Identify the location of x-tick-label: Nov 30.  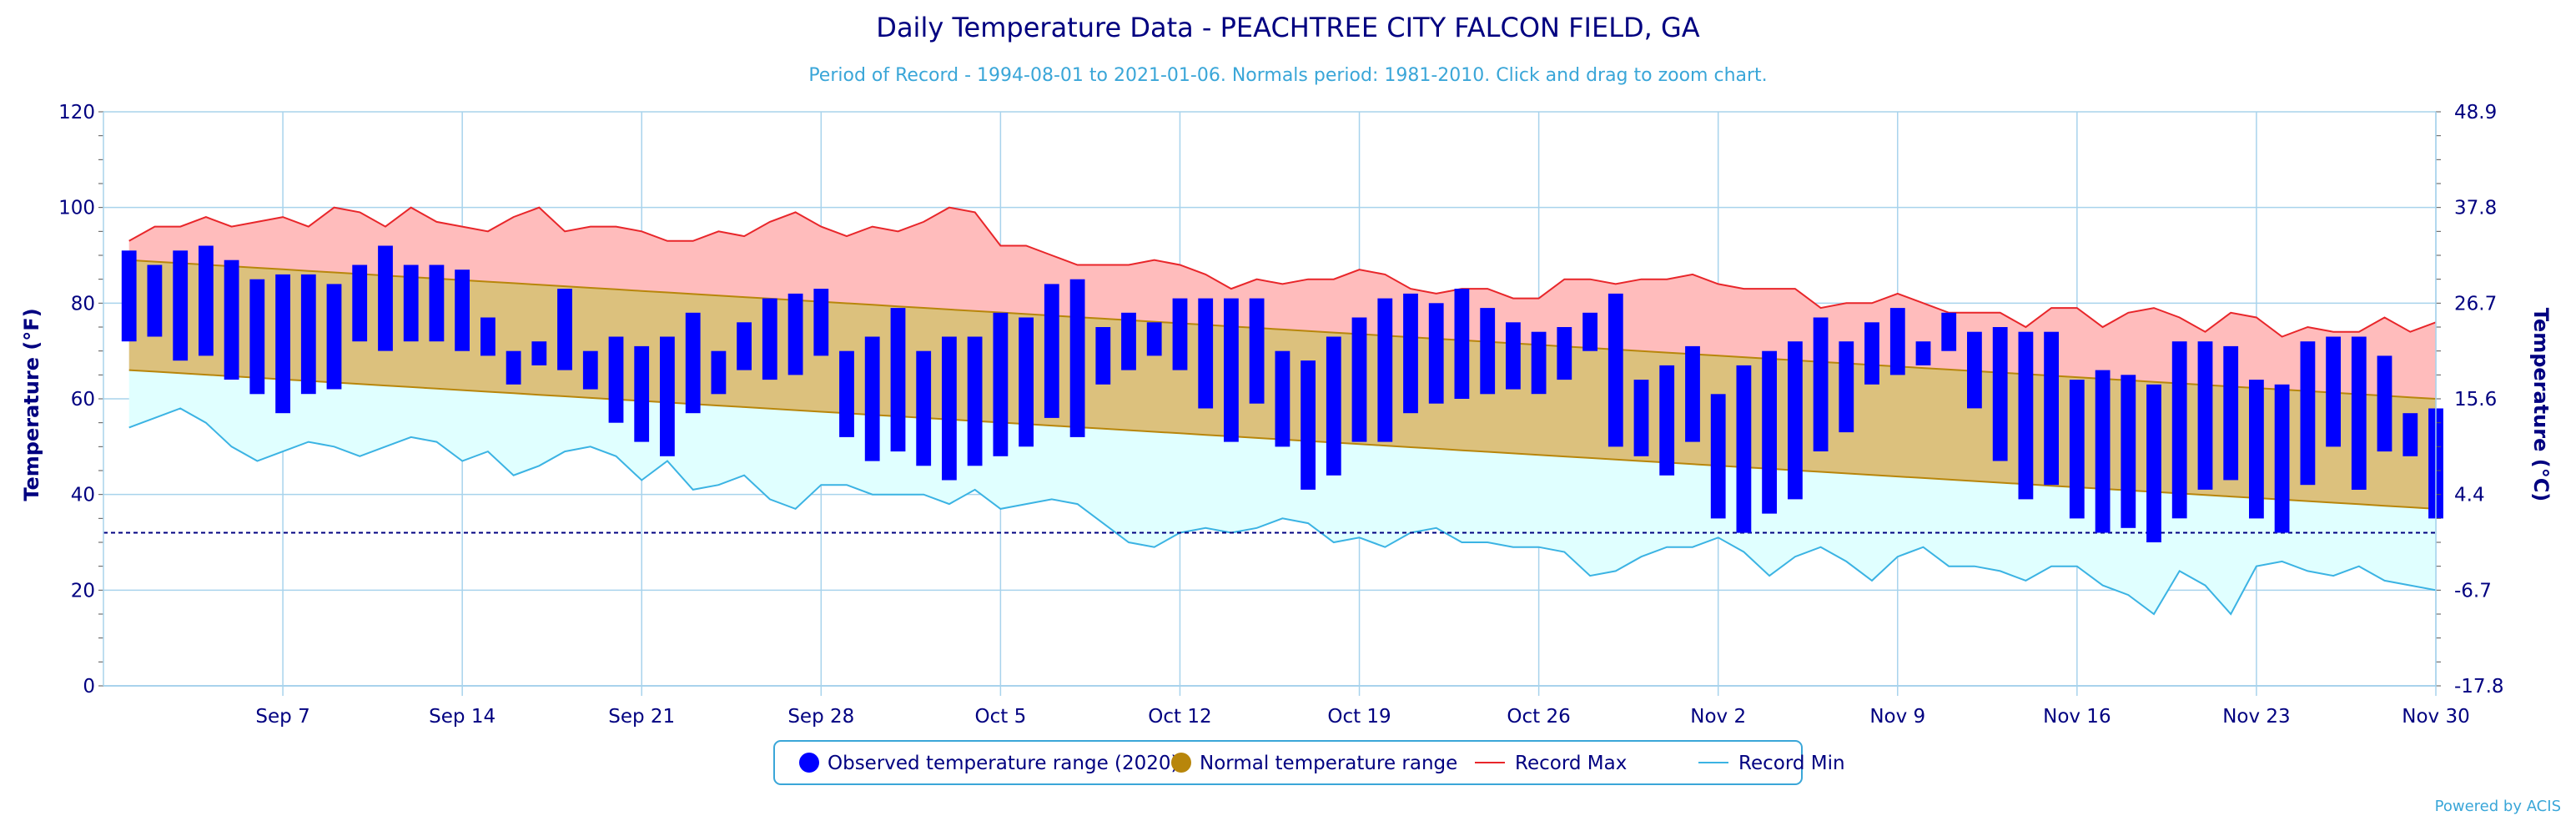
(2435, 717).